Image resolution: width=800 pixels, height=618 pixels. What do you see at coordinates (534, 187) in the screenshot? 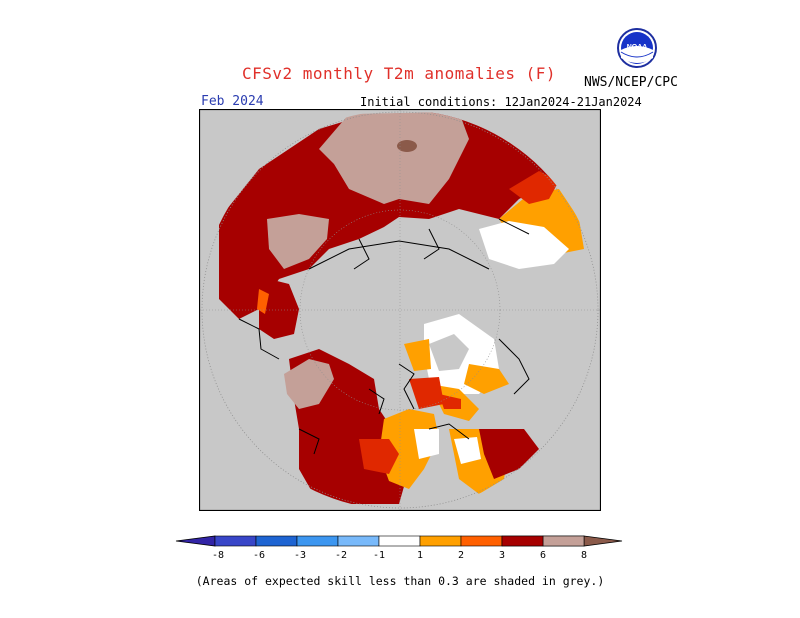
I see `region-asia-red` at bounding box center [534, 187].